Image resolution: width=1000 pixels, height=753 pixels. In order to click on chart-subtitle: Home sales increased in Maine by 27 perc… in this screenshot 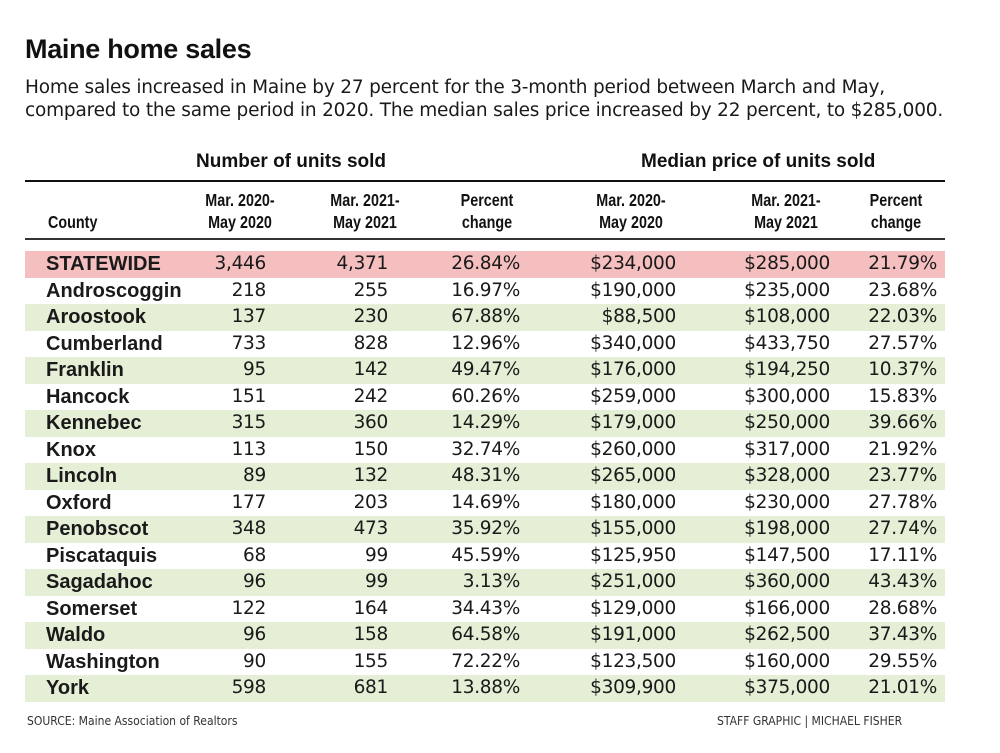, I will do `click(484, 99)`.